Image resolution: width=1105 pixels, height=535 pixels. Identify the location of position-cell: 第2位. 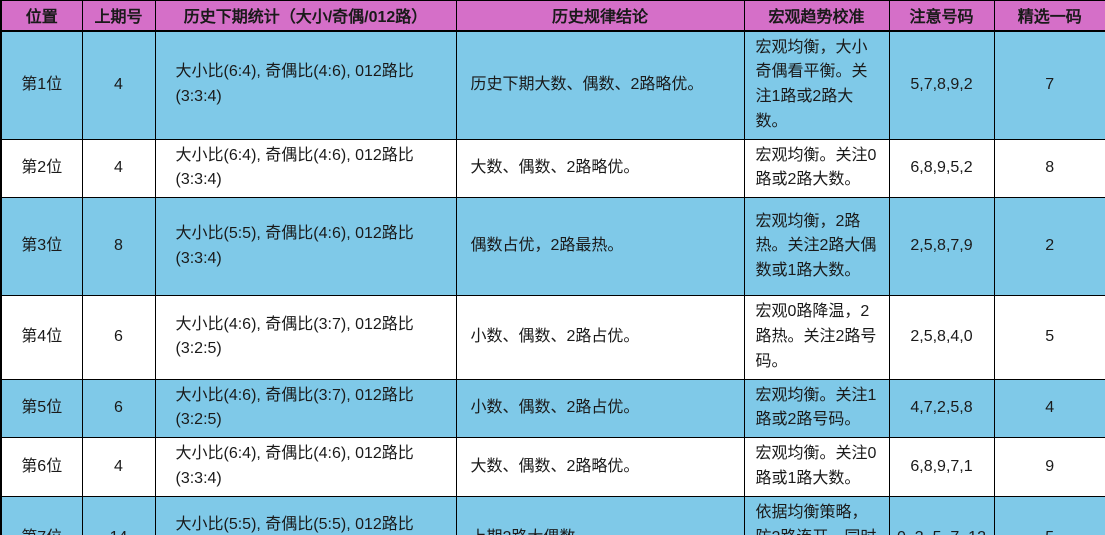
(41, 168).